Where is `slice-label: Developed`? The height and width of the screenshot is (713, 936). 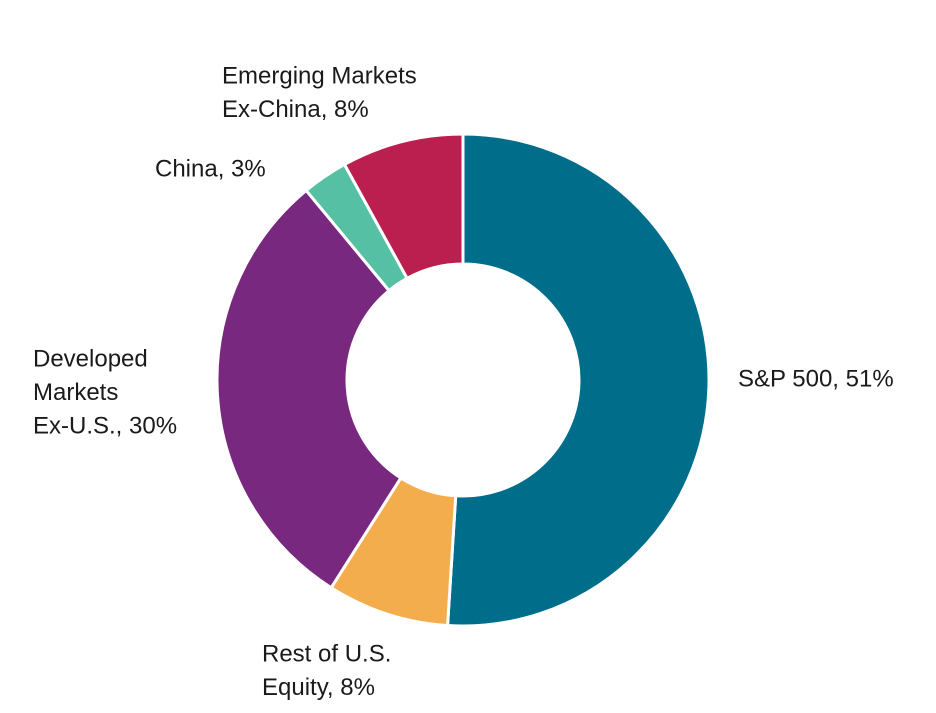
slice-label: Developed is located at coordinates (90, 358).